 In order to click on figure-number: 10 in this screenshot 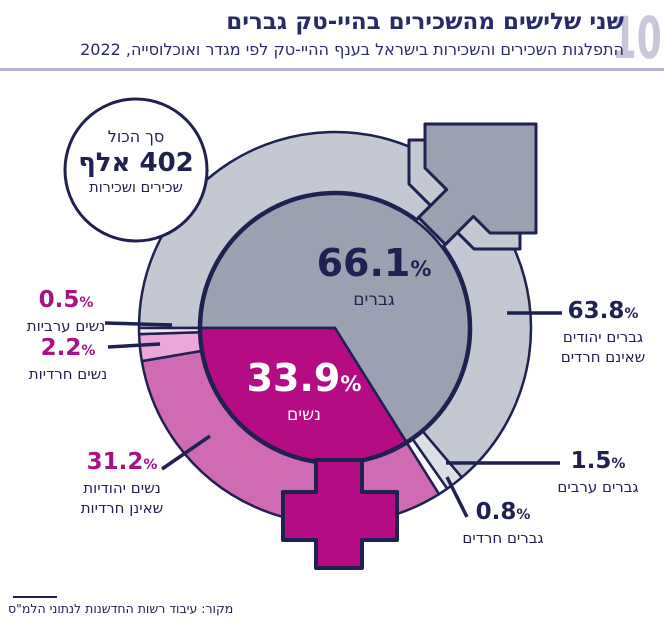, I will do `click(636, 38)`.